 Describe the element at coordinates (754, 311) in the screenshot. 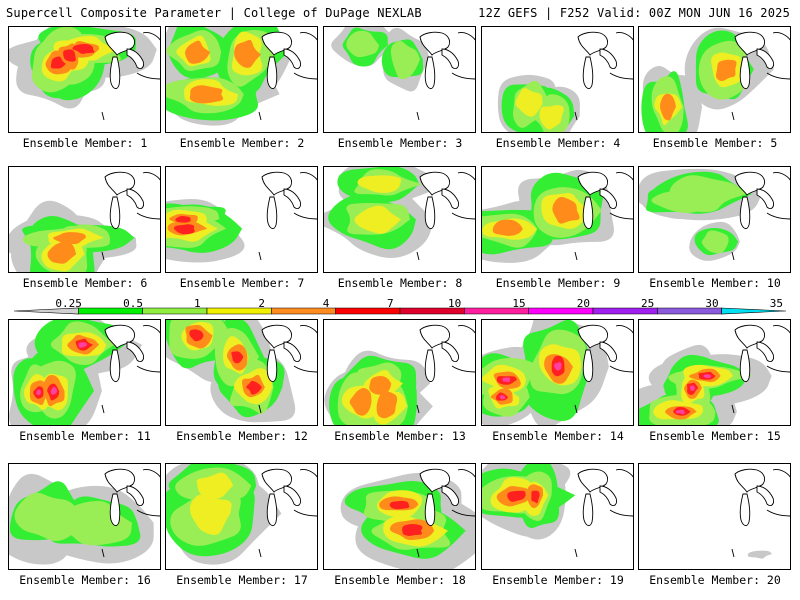

I see `color-scale-segment` at that location.